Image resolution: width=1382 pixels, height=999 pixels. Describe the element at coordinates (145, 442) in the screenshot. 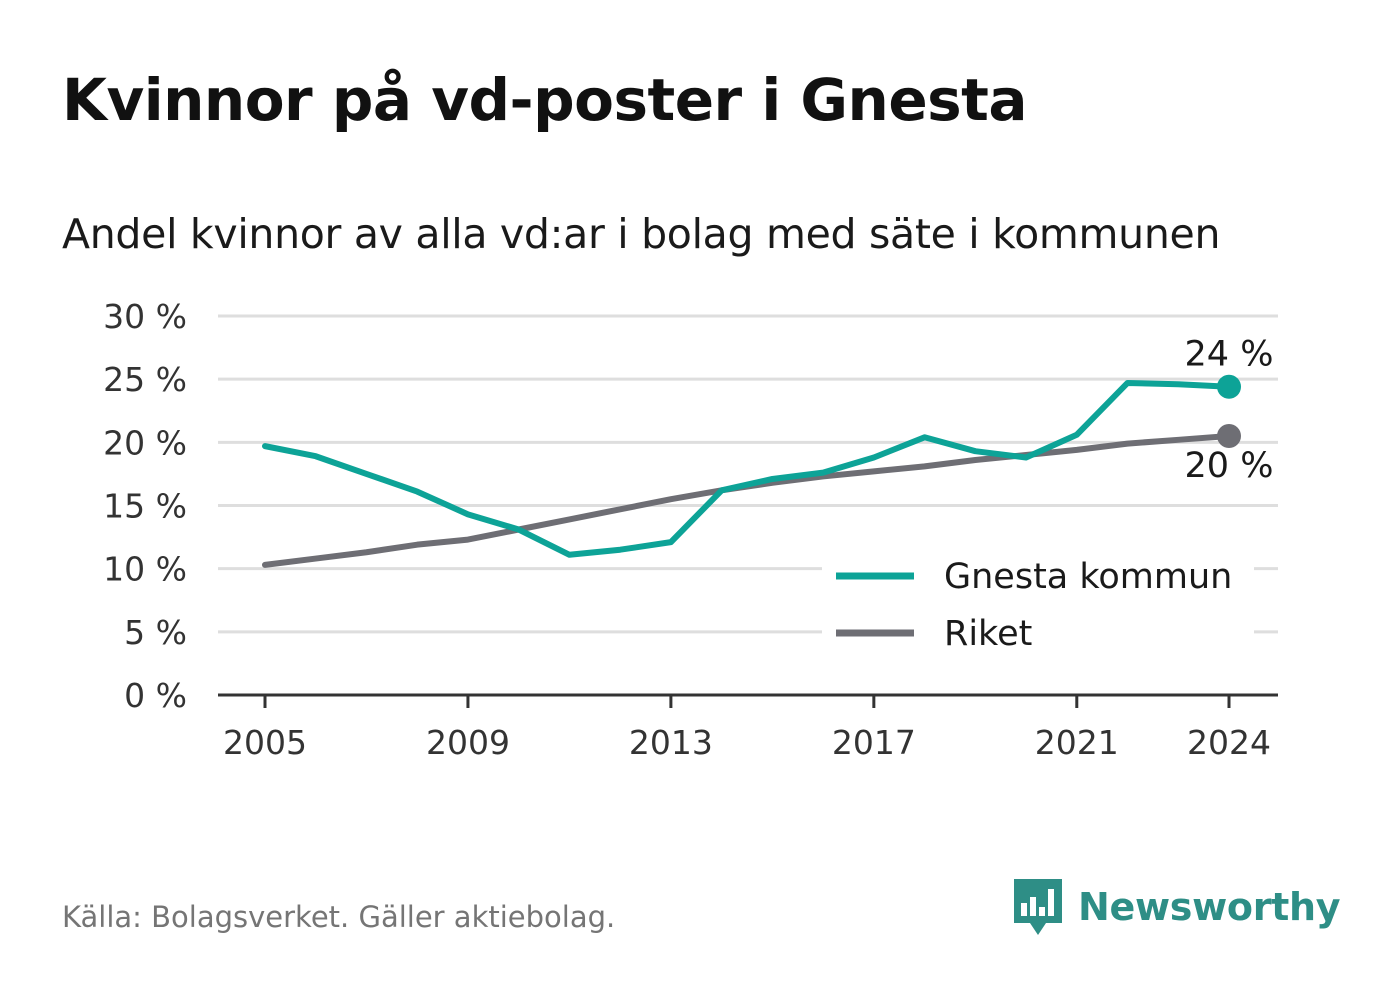

I see `y-tick-label: 20 %` at that location.